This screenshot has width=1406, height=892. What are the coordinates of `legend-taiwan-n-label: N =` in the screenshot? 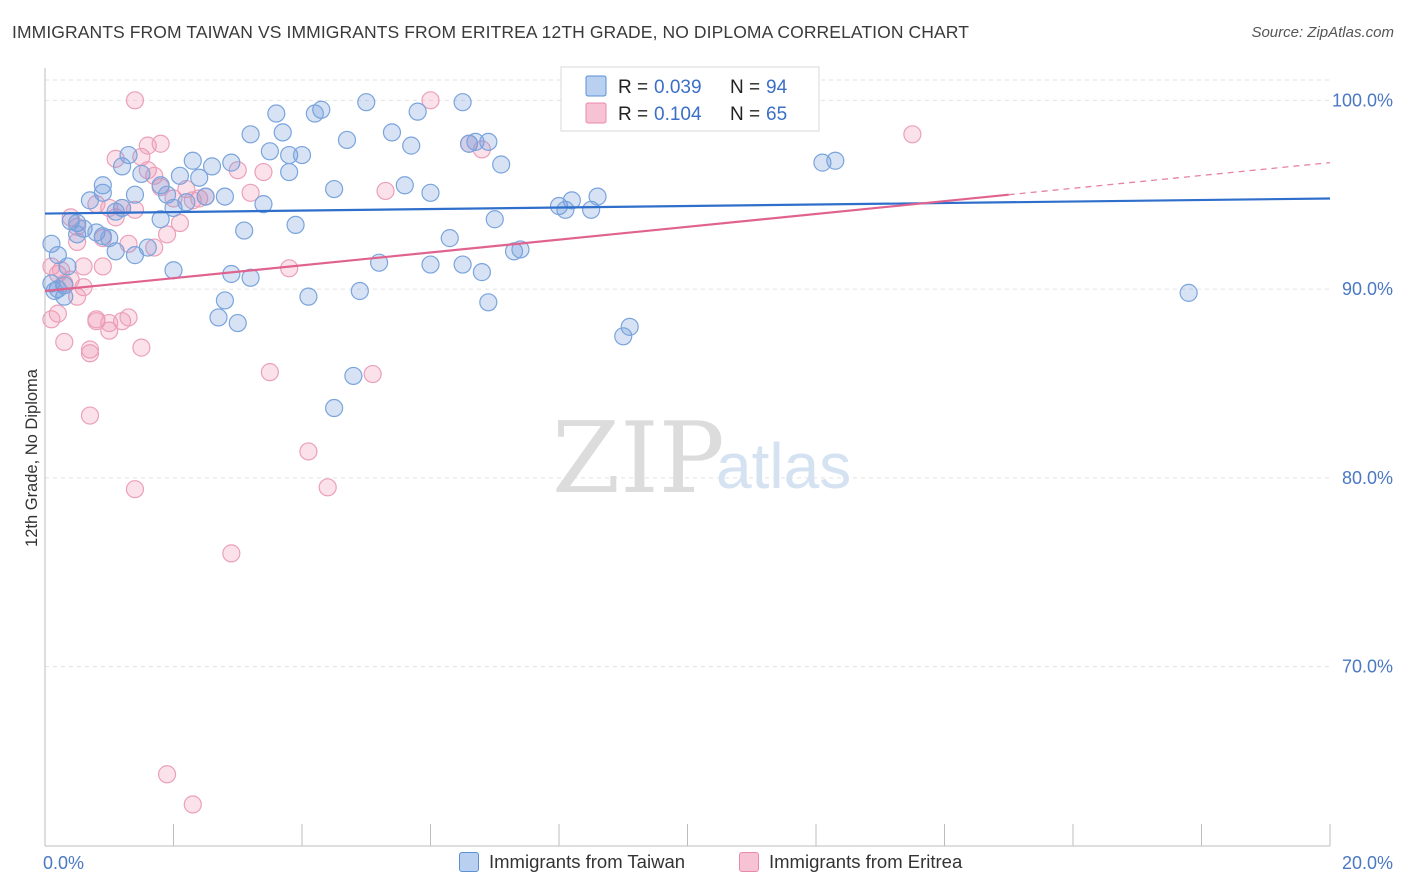 It's located at (745, 87).